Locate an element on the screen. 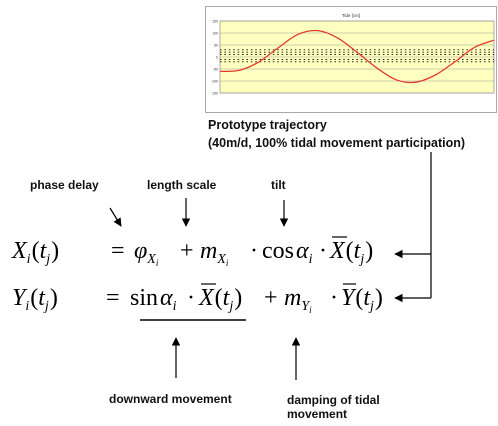 This screenshot has height=426, width=498. chart-y-ticks: 150 100 50 0 -50 -100 -150 is located at coordinates (214, 58).